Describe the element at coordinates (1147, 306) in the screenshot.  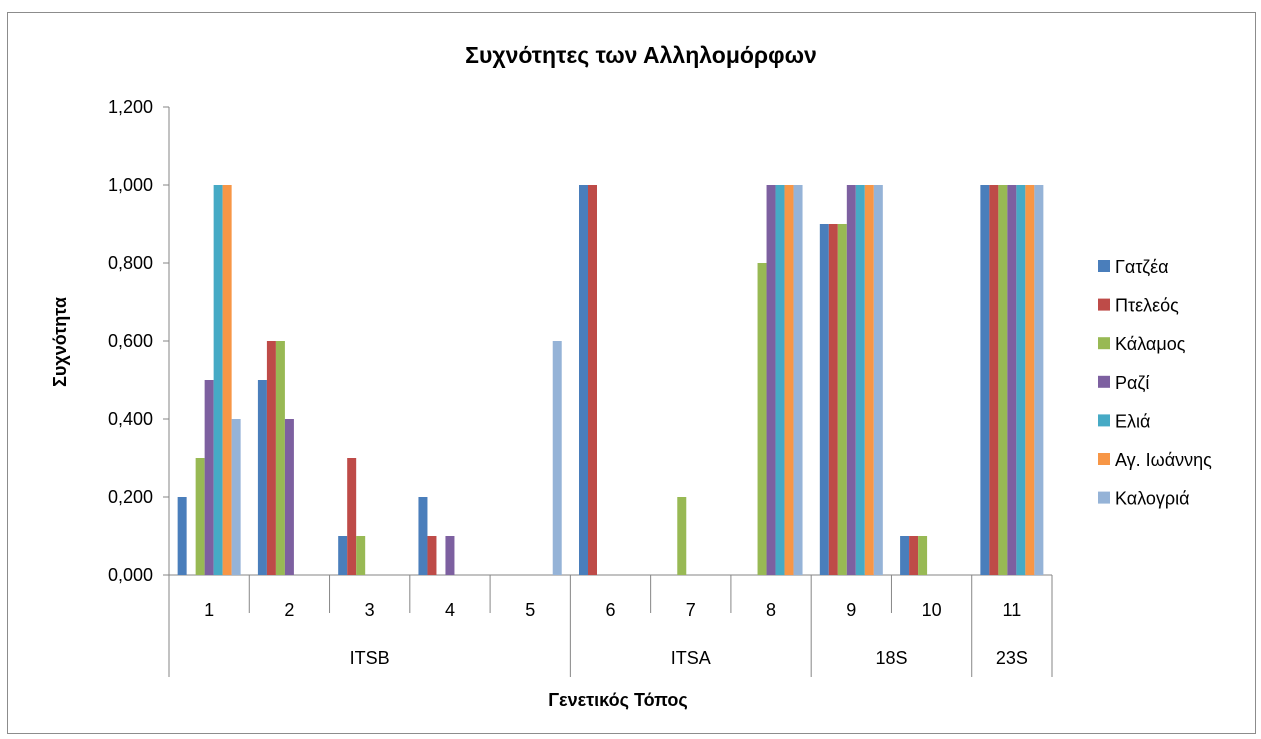
I see `legend-label: Πτελεός` at that location.